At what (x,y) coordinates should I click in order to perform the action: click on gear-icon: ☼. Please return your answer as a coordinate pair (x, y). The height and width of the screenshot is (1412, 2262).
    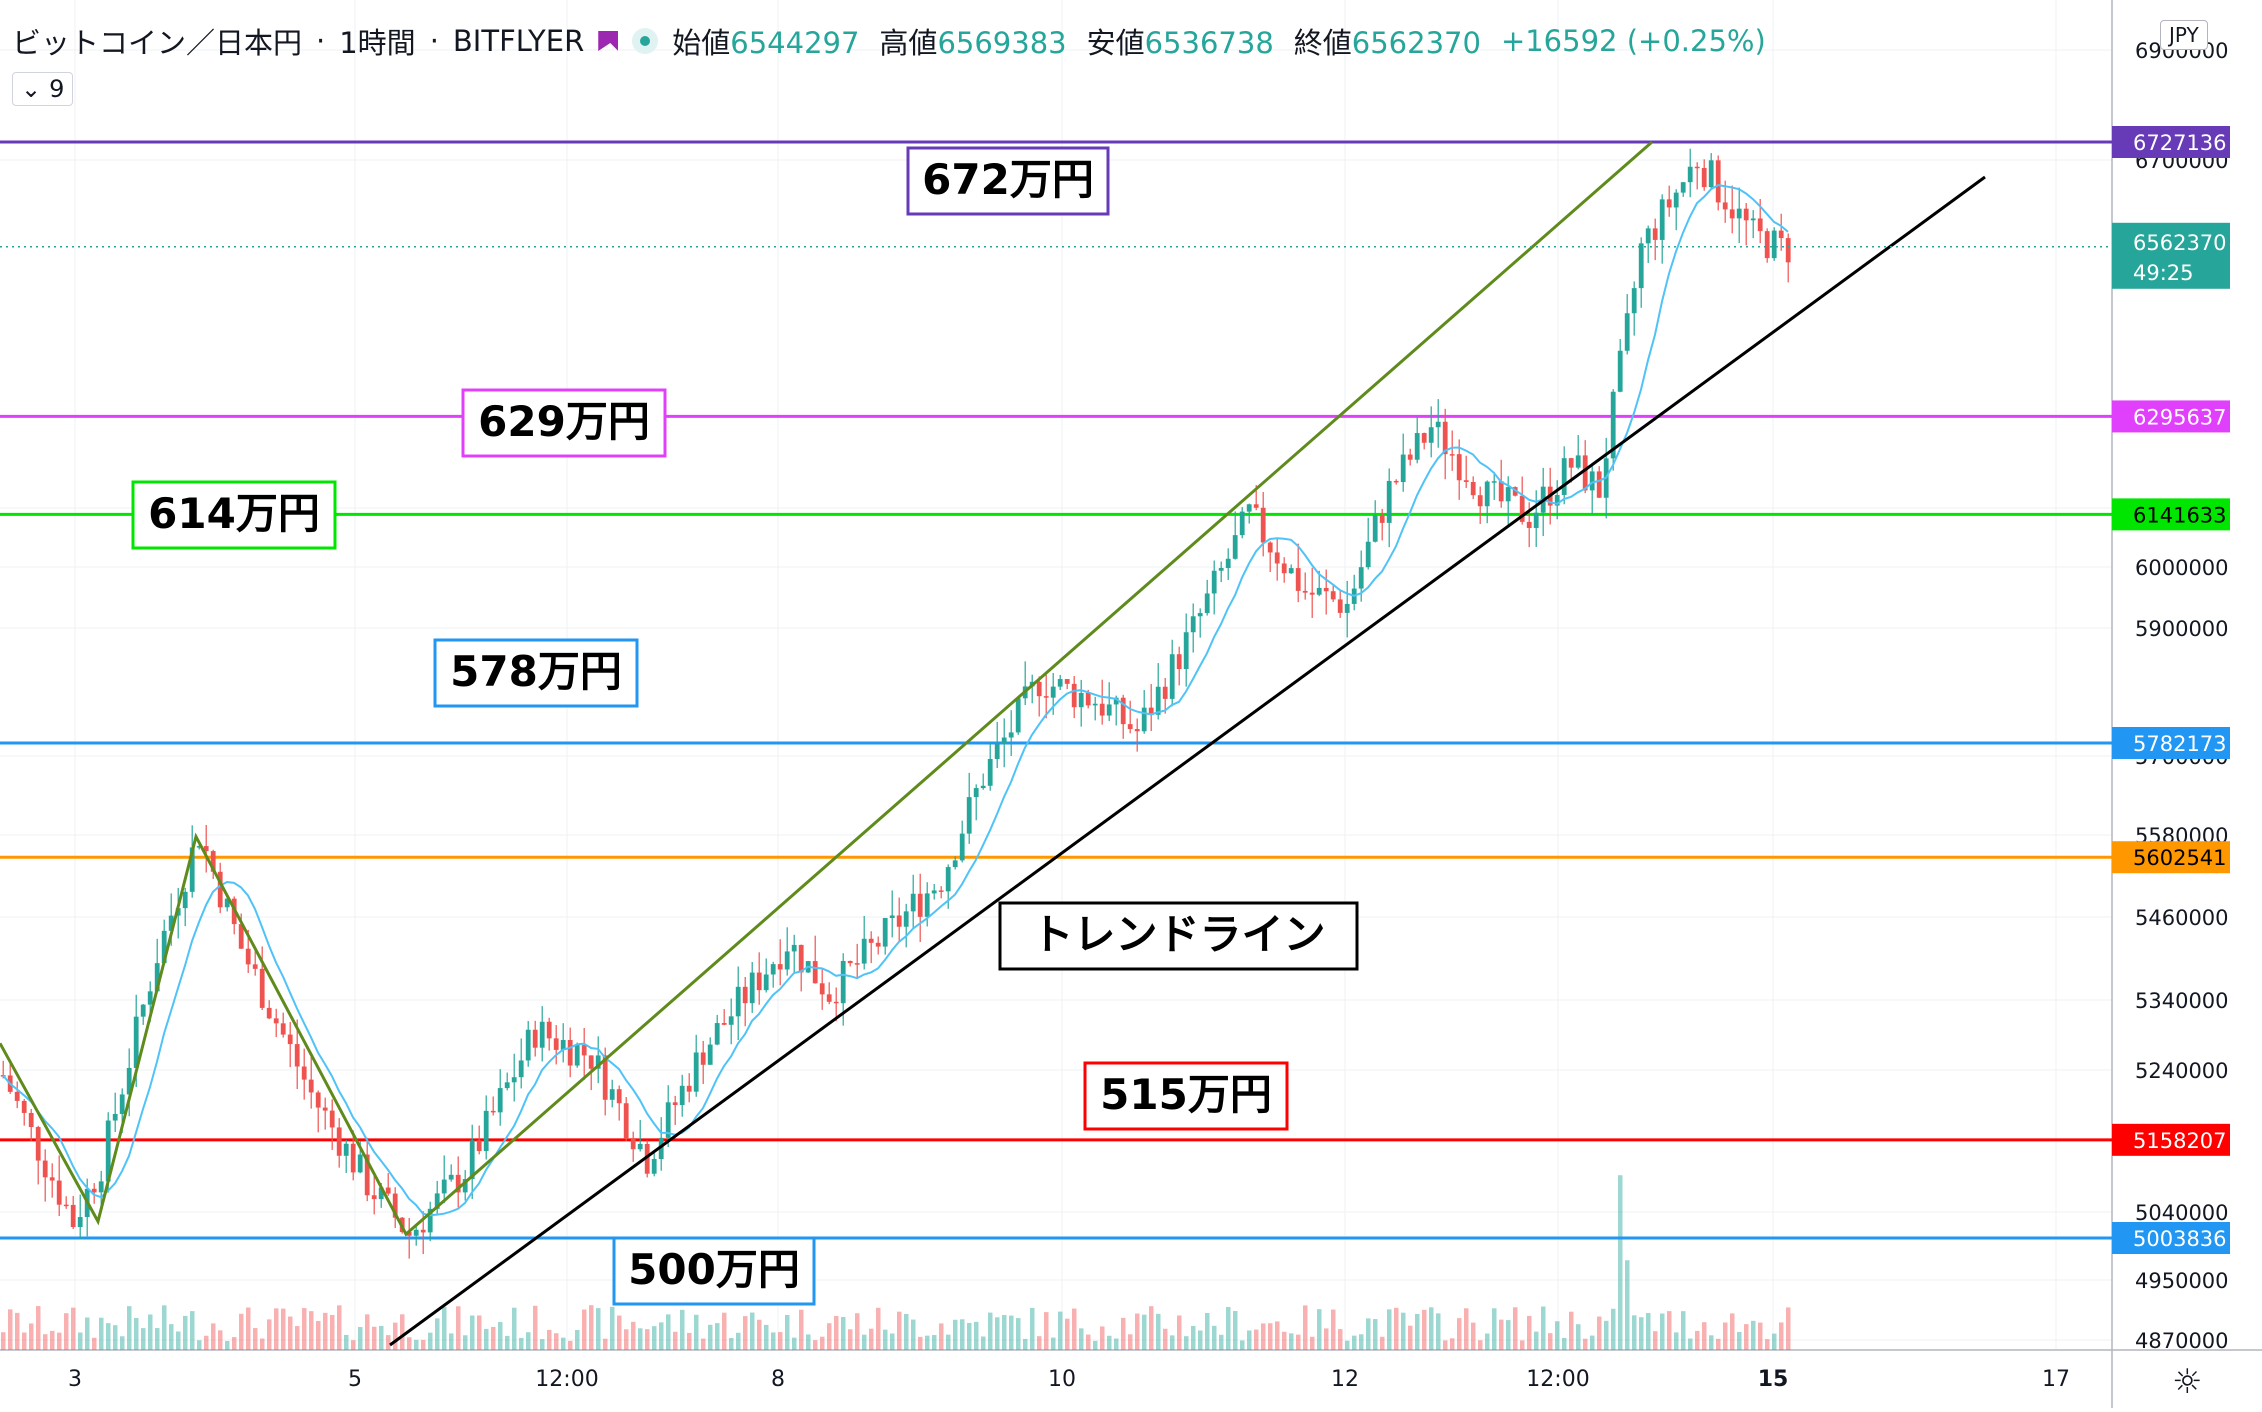
    Looking at the image, I should click on (2187, 1382).